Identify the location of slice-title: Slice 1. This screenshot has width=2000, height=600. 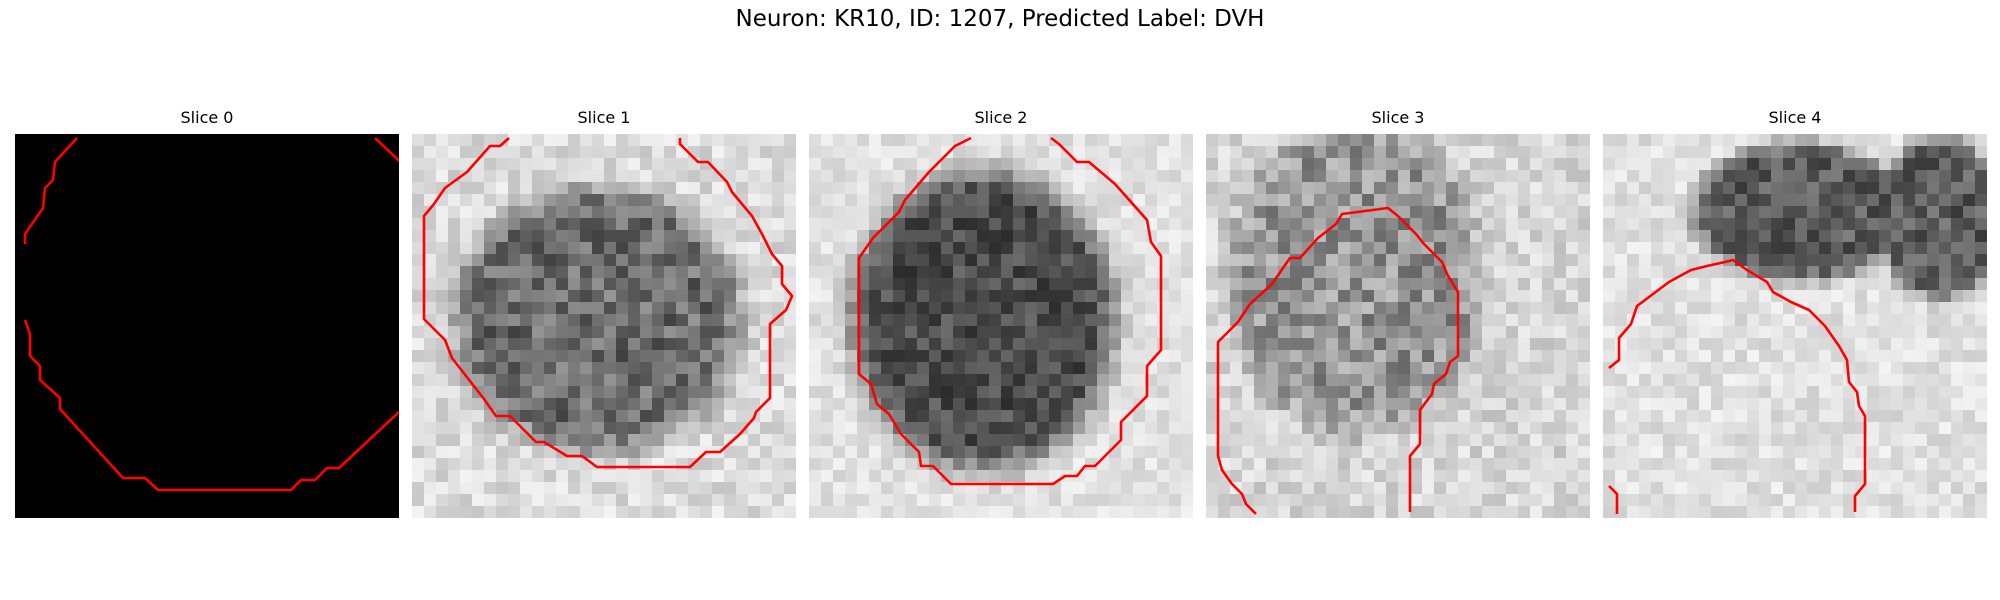
(604, 117).